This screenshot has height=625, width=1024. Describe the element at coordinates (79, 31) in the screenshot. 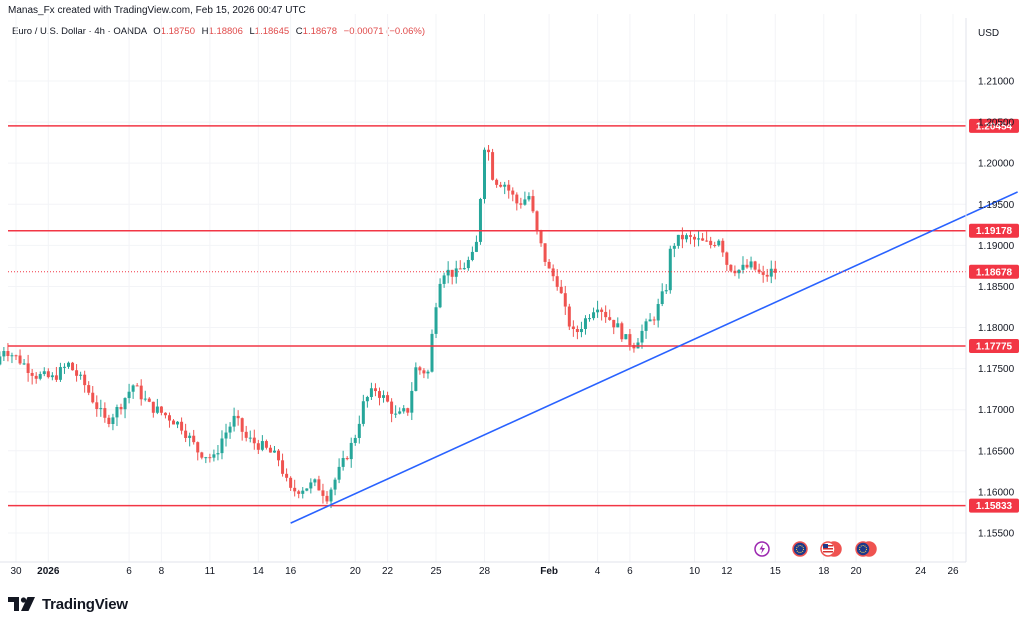

I see `symbol-title: Euro / U.S. Dollar · 4h · OANDA` at that location.